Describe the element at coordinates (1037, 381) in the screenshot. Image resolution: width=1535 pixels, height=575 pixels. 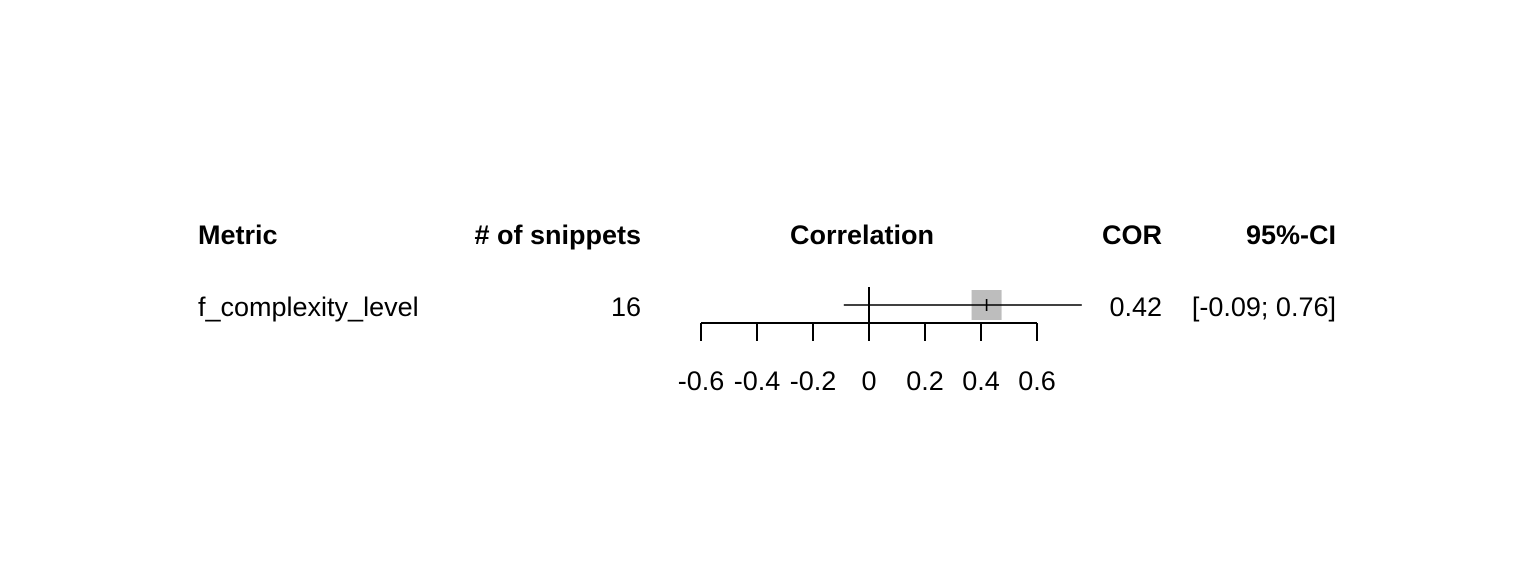
I see `x-tick-label: 0.6` at that location.